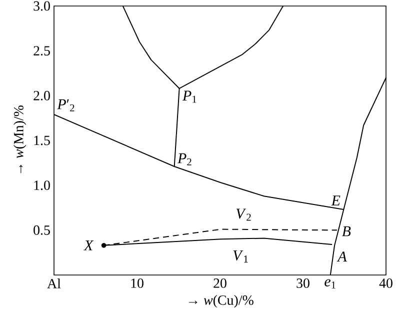 The height and width of the screenshot is (321, 400). I want to click on annotation: P$_{2}$, so click(184, 159).